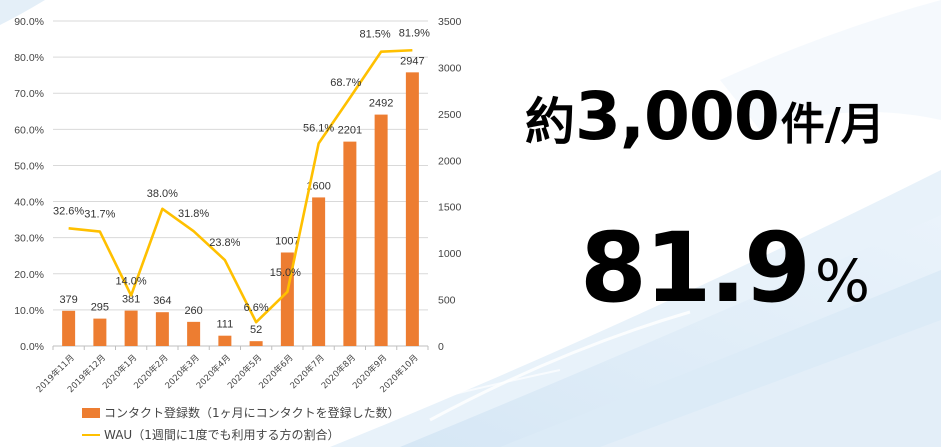 The height and width of the screenshot is (447, 941). I want to click on line-value-label: 32.6%, so click(68, 211).